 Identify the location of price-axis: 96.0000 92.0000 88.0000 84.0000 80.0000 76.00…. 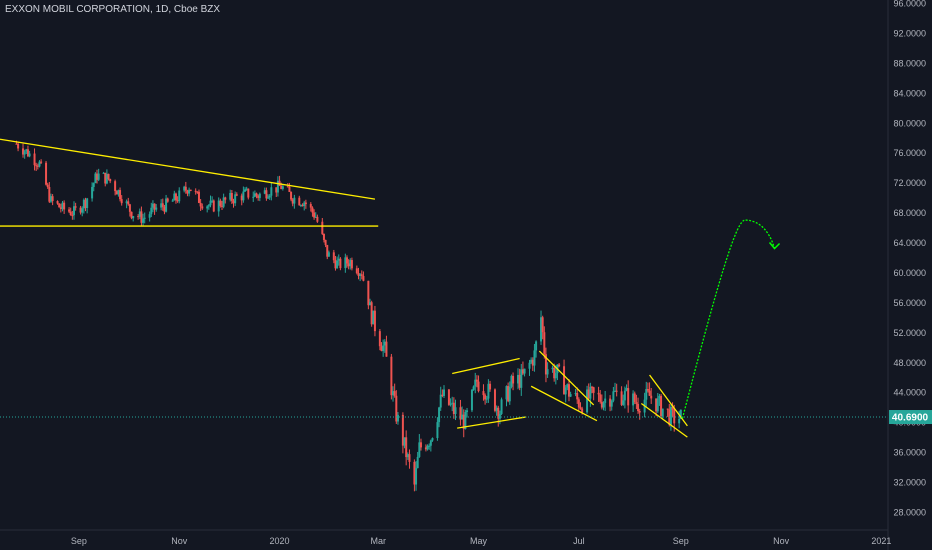
(909, 259).